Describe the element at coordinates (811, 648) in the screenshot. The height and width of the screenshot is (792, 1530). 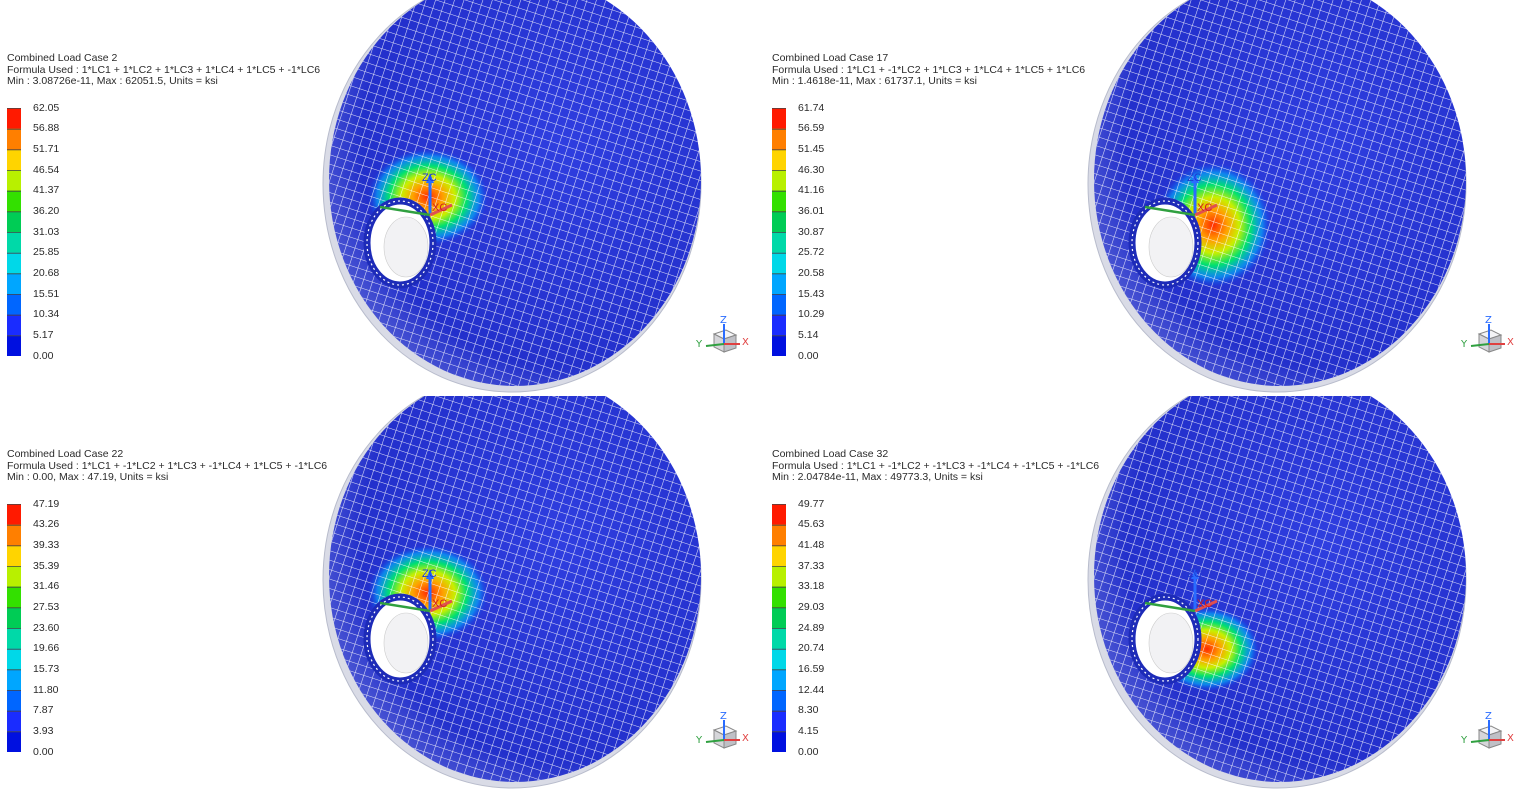
I see `legend-value: 20.74` at that location.